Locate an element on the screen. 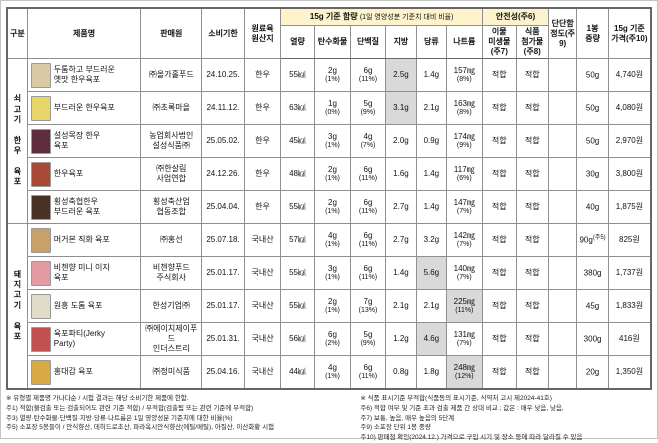 The image size is (658, 443). protein-value: 5g is located at coordinates (368, 334).